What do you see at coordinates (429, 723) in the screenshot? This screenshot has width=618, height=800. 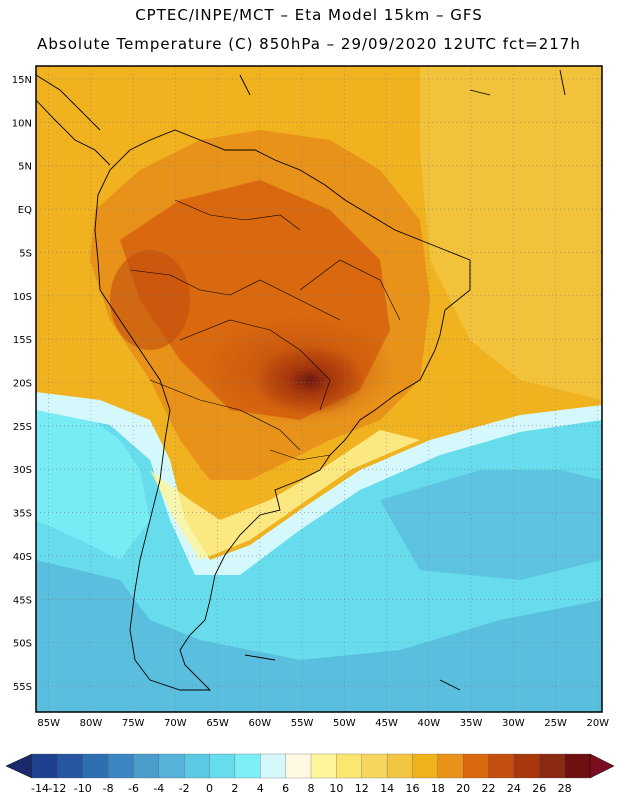 I see `lon-label: 40W` at bounding box center [429, 723].